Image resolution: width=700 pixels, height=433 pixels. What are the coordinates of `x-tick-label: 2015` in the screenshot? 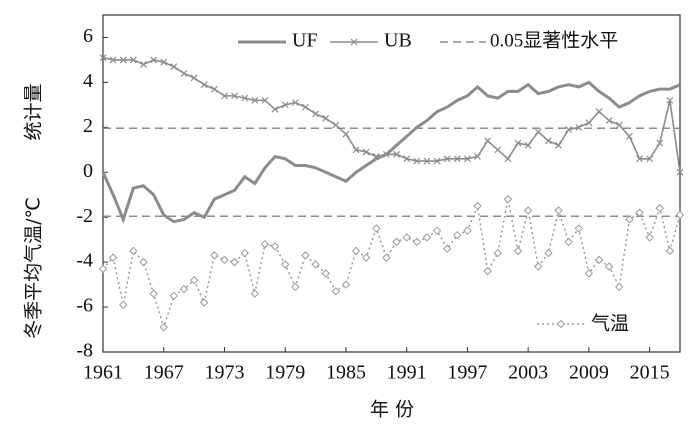 It's located at (650, 373).